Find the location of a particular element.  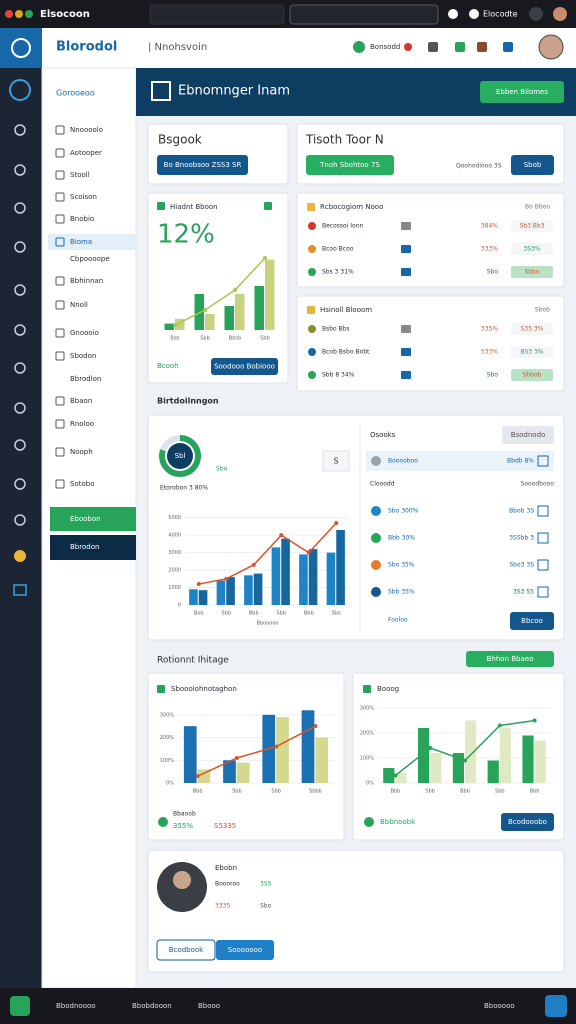

profile-value: Sbo is located at coordinates (266, 906).